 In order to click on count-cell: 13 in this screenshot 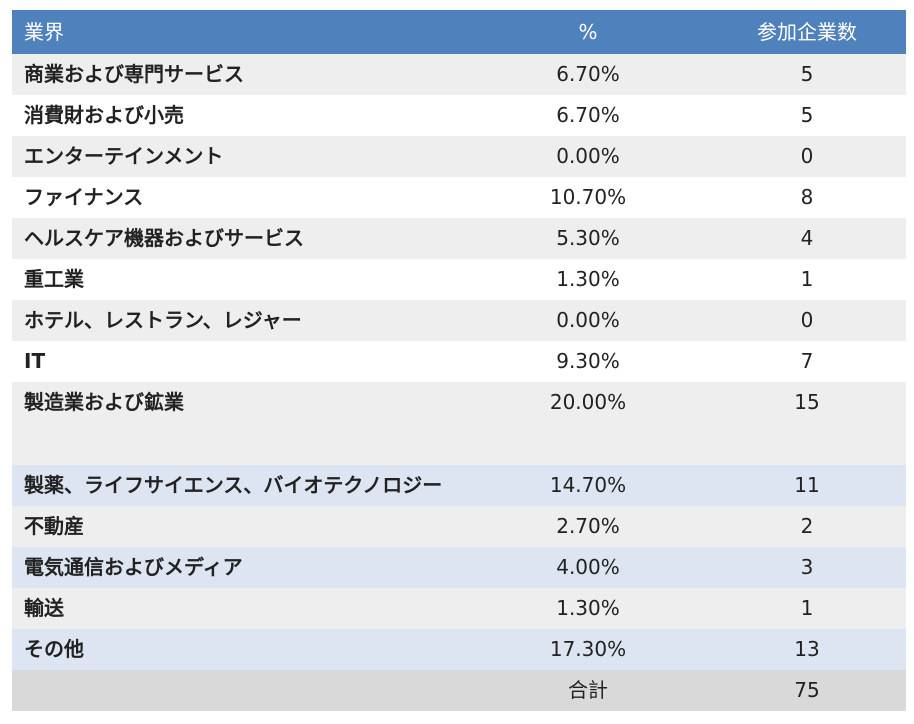, I will do `click(807, 649)`.